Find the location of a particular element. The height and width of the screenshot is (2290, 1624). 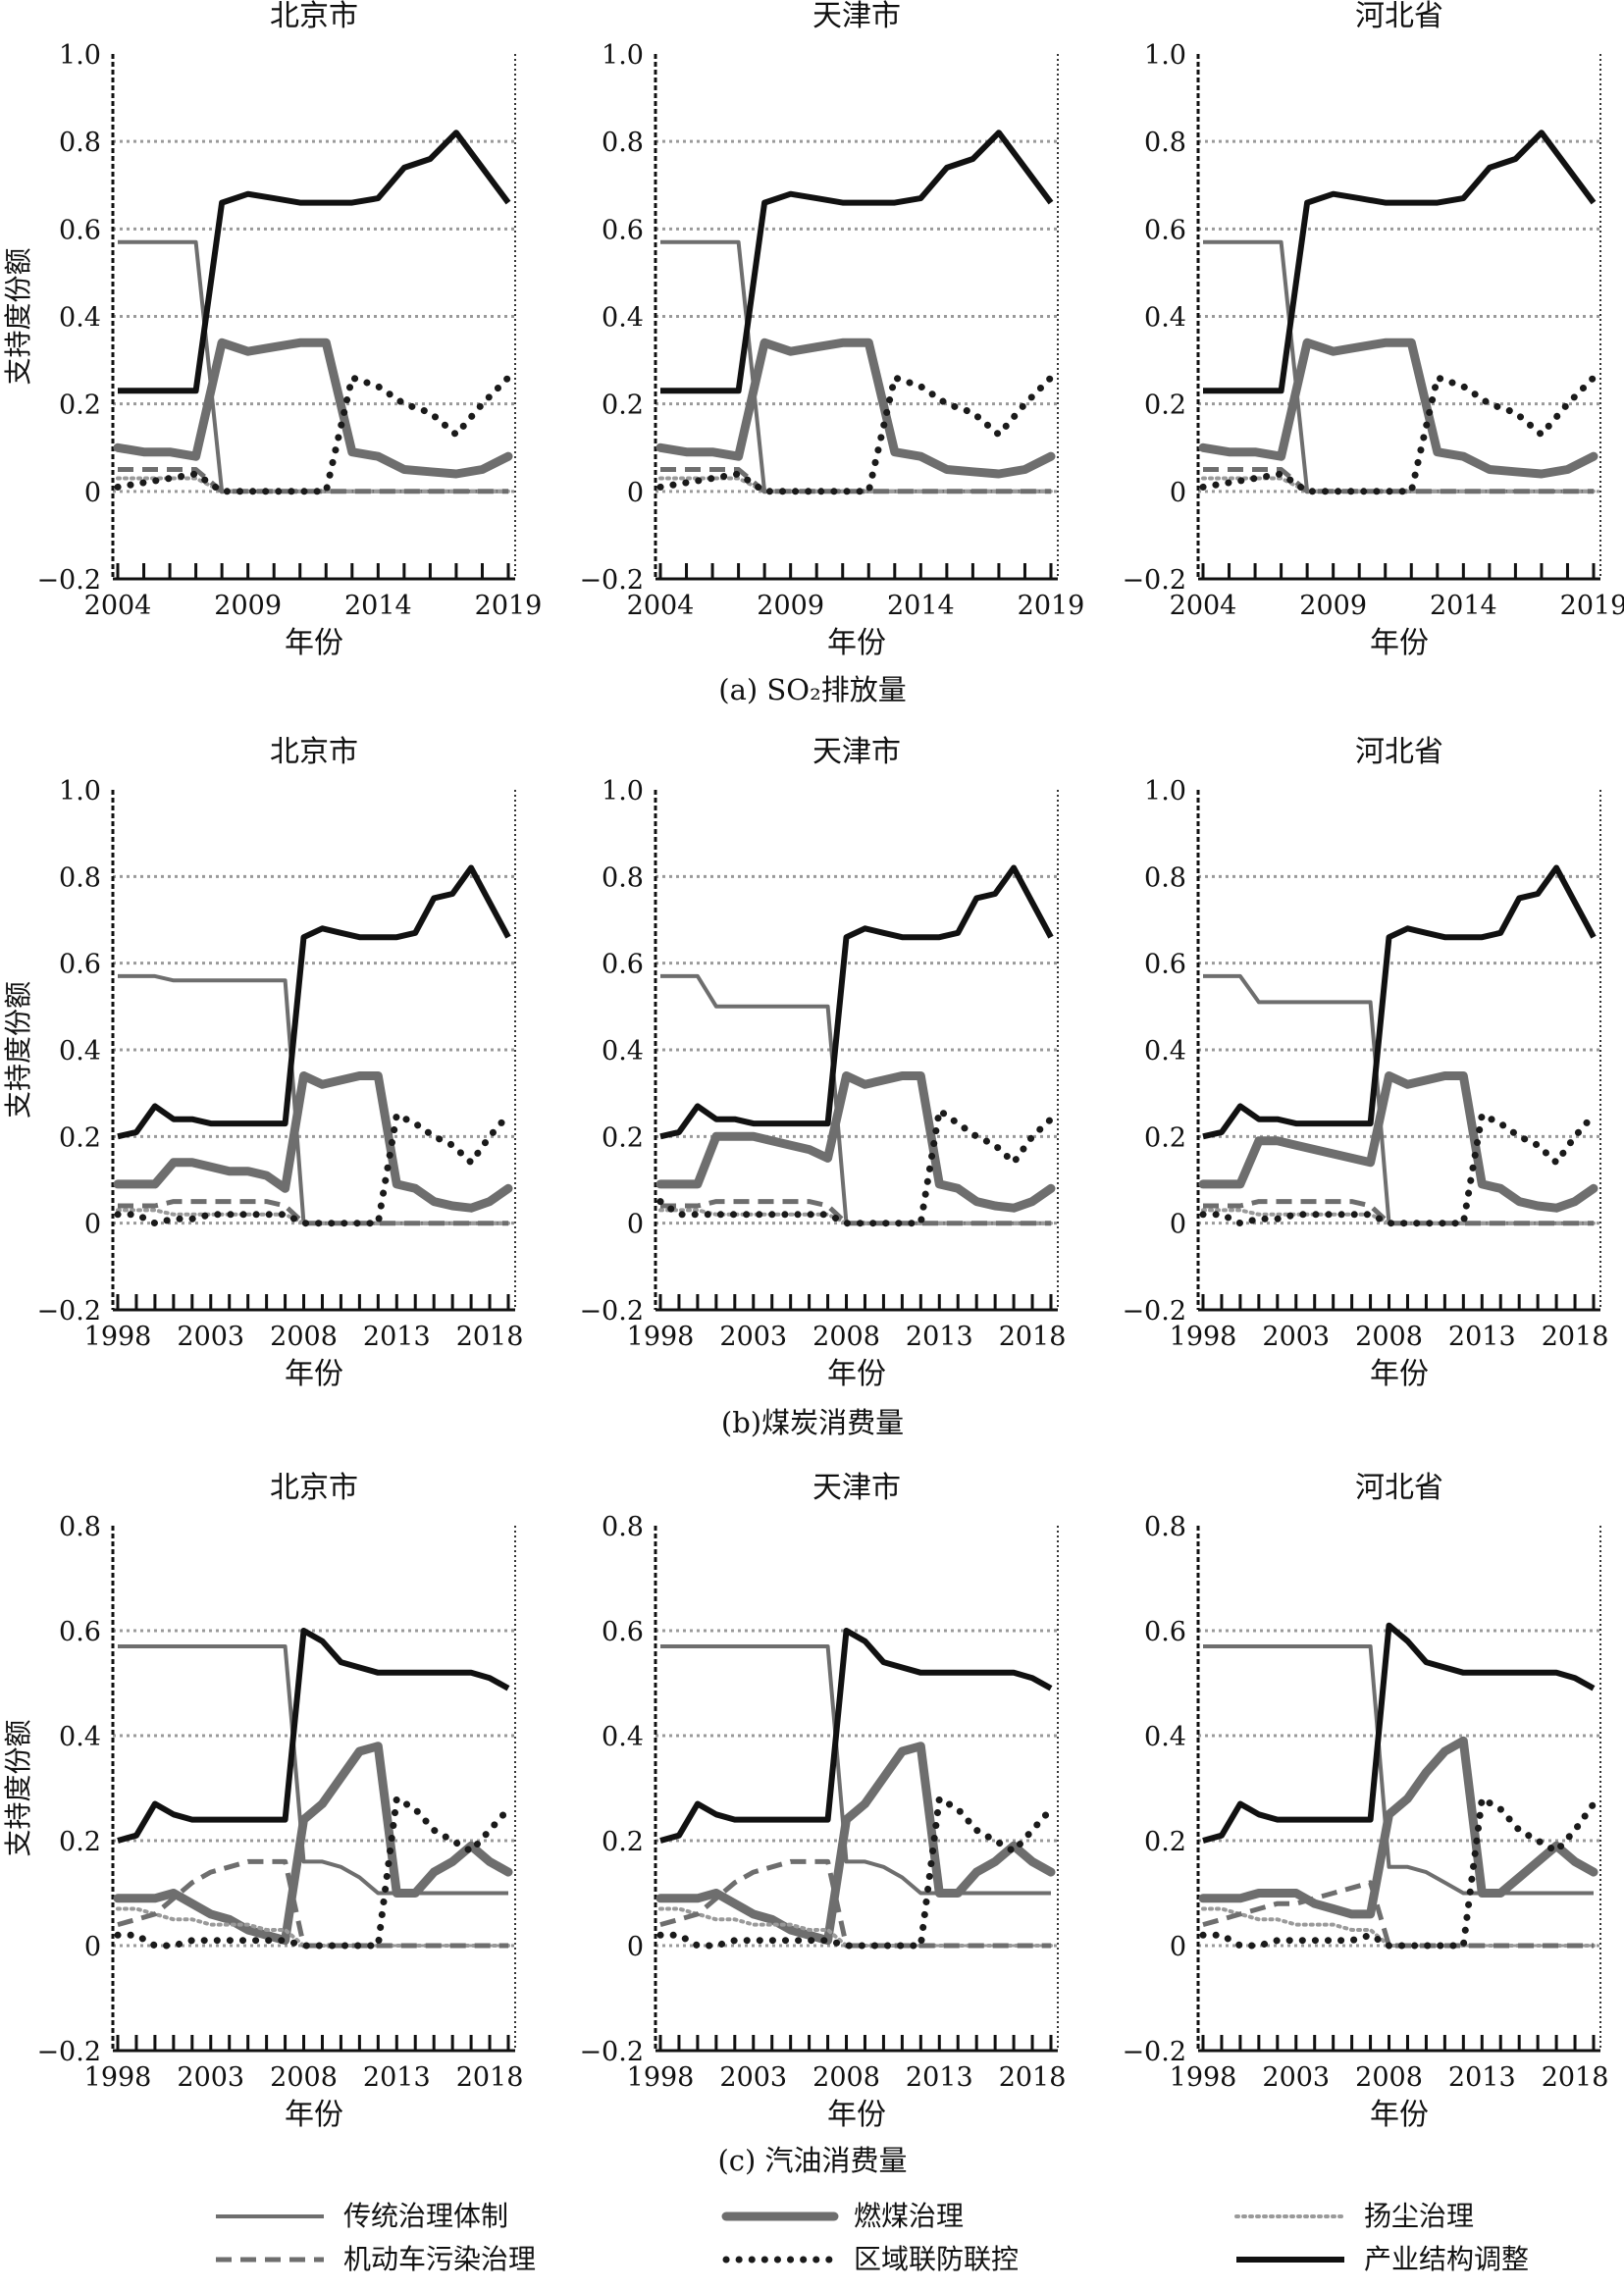

x-tick-label: 2013 is located at coordinates (1482, 1337).